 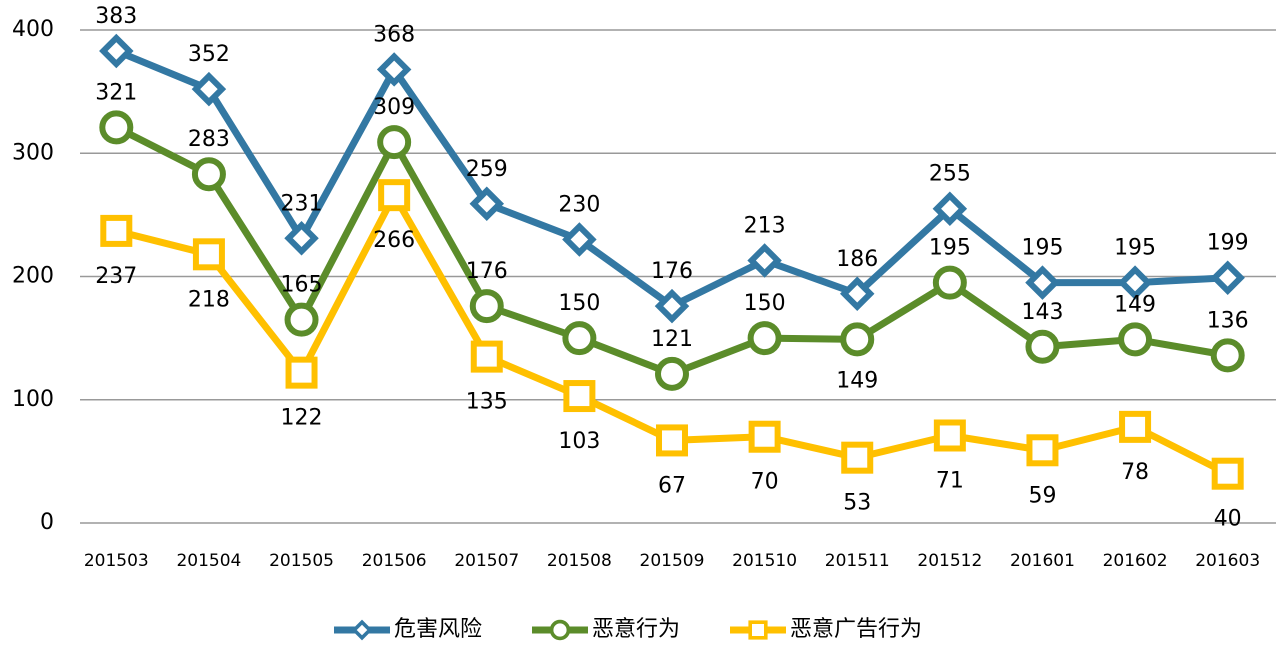 I want to click on data-label: 121, so click(x=672, y=339).